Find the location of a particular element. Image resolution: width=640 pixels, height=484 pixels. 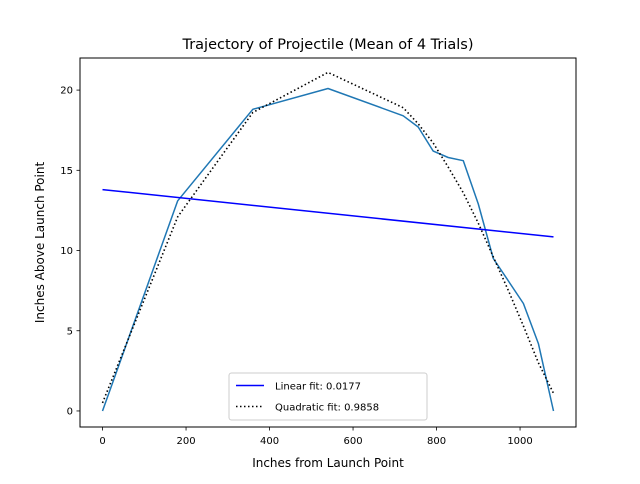

x-tick-label-0: 0 is located at coordinates (102, 441).